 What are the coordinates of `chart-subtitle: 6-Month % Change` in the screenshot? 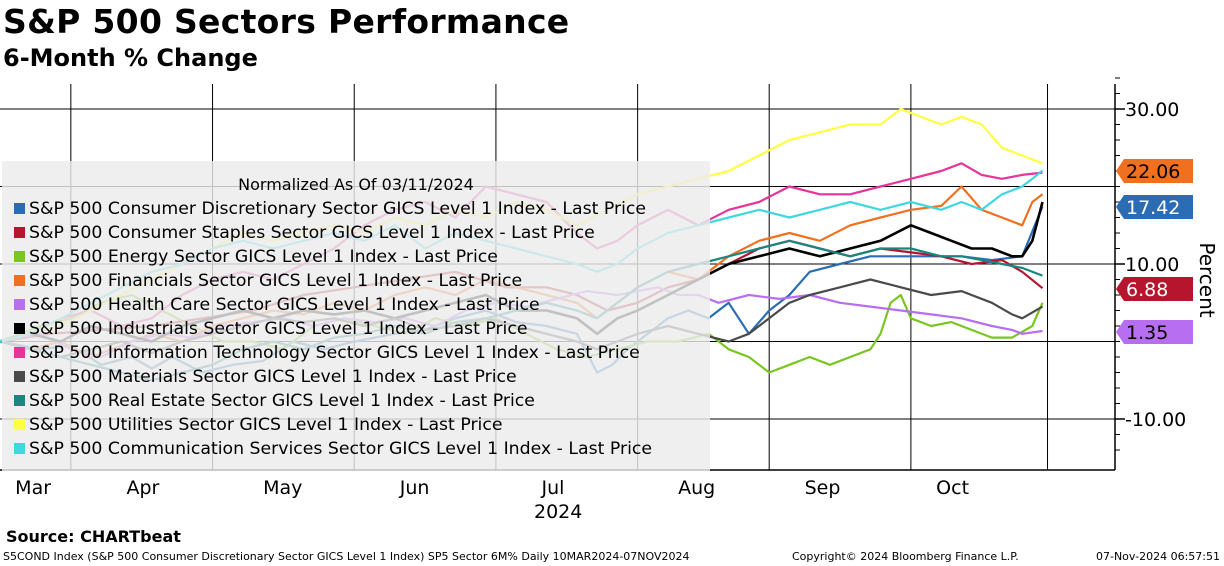 It's located at (130, 58).